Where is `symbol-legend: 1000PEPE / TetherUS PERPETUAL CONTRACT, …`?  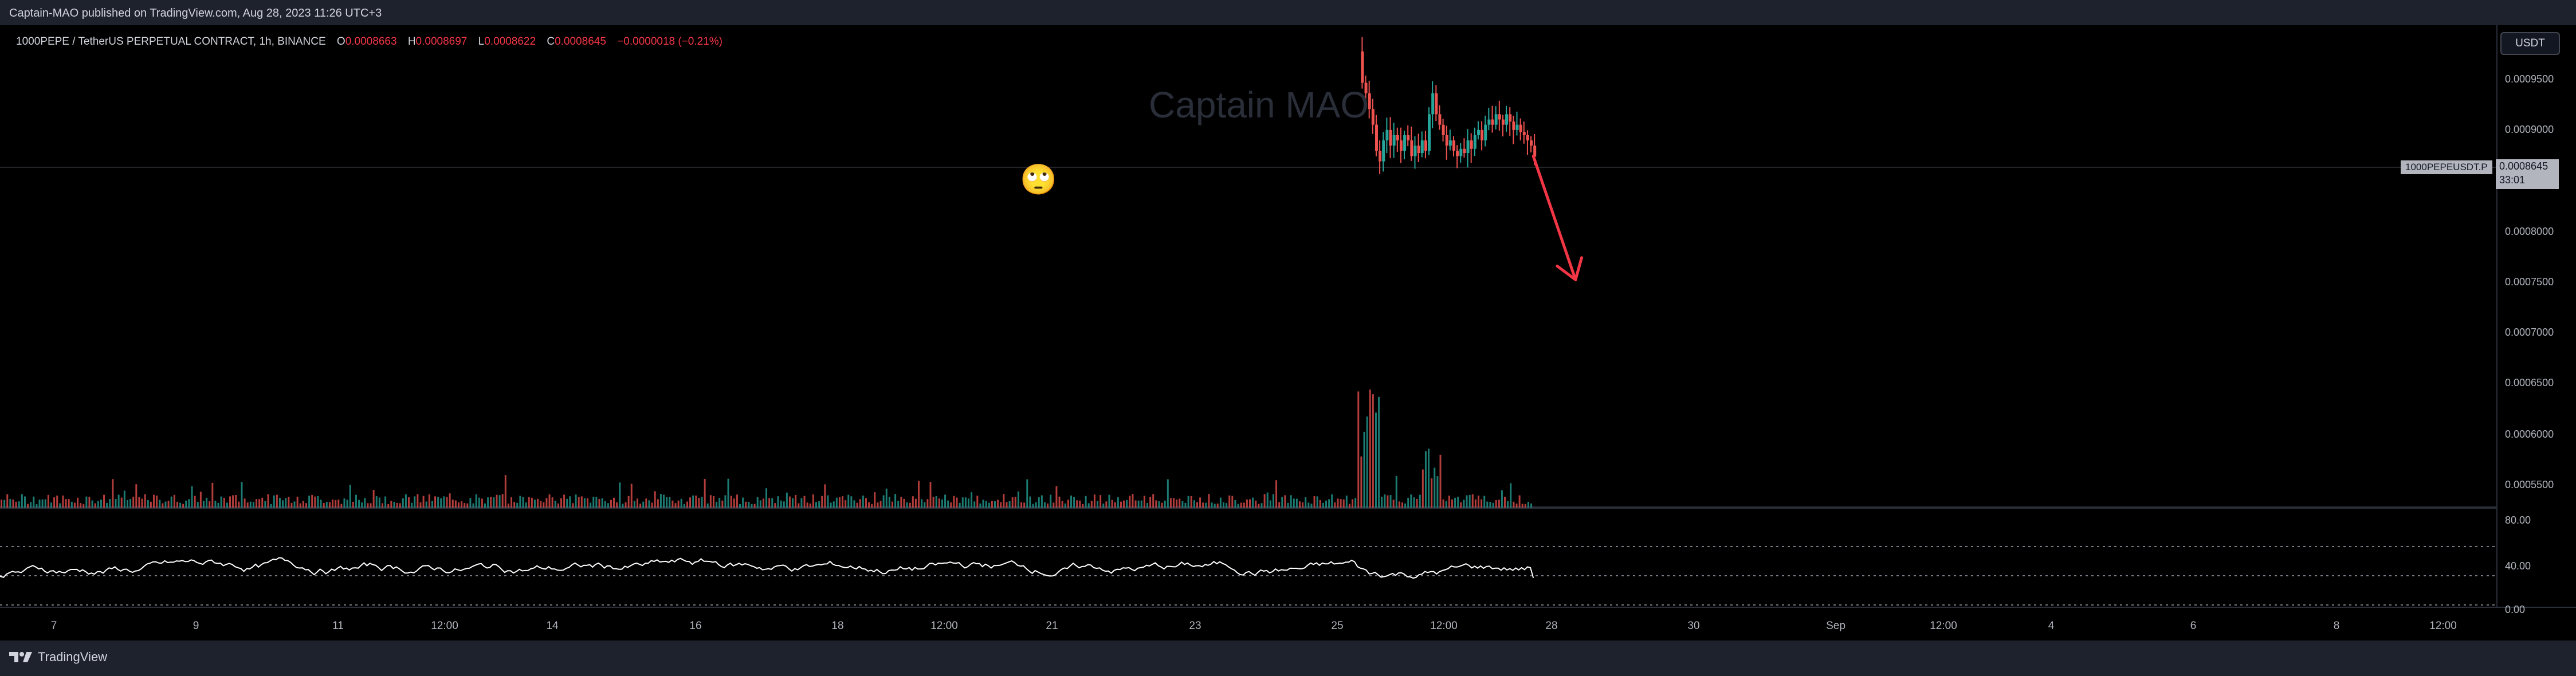
symbol-legend: 1000PEPE / TetherUS PERPETUAL CONTRACT, … is located at coordinates (369, 42).